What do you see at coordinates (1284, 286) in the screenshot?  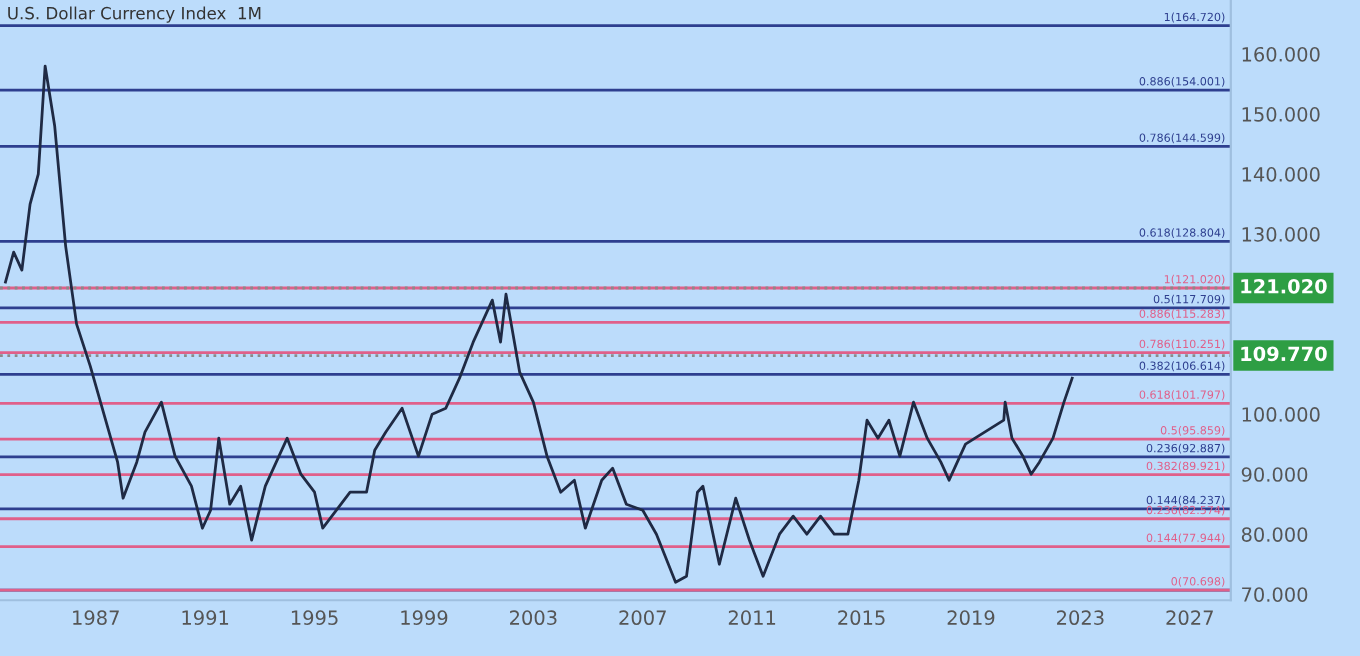 I see `ref-line-label: 121.020` at bounding box center [1284, 286].